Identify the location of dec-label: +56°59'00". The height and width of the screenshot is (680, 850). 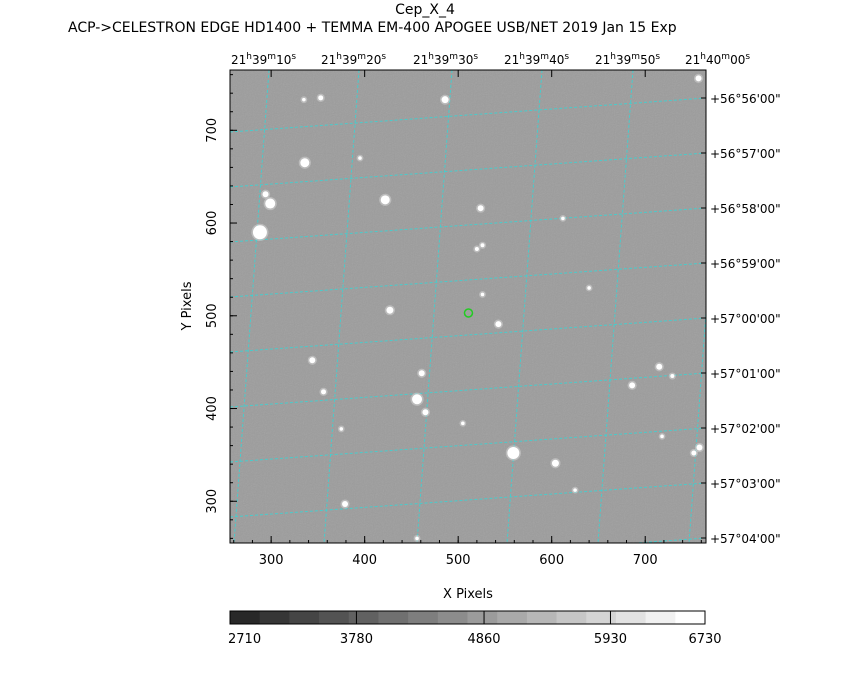
(745, 264).